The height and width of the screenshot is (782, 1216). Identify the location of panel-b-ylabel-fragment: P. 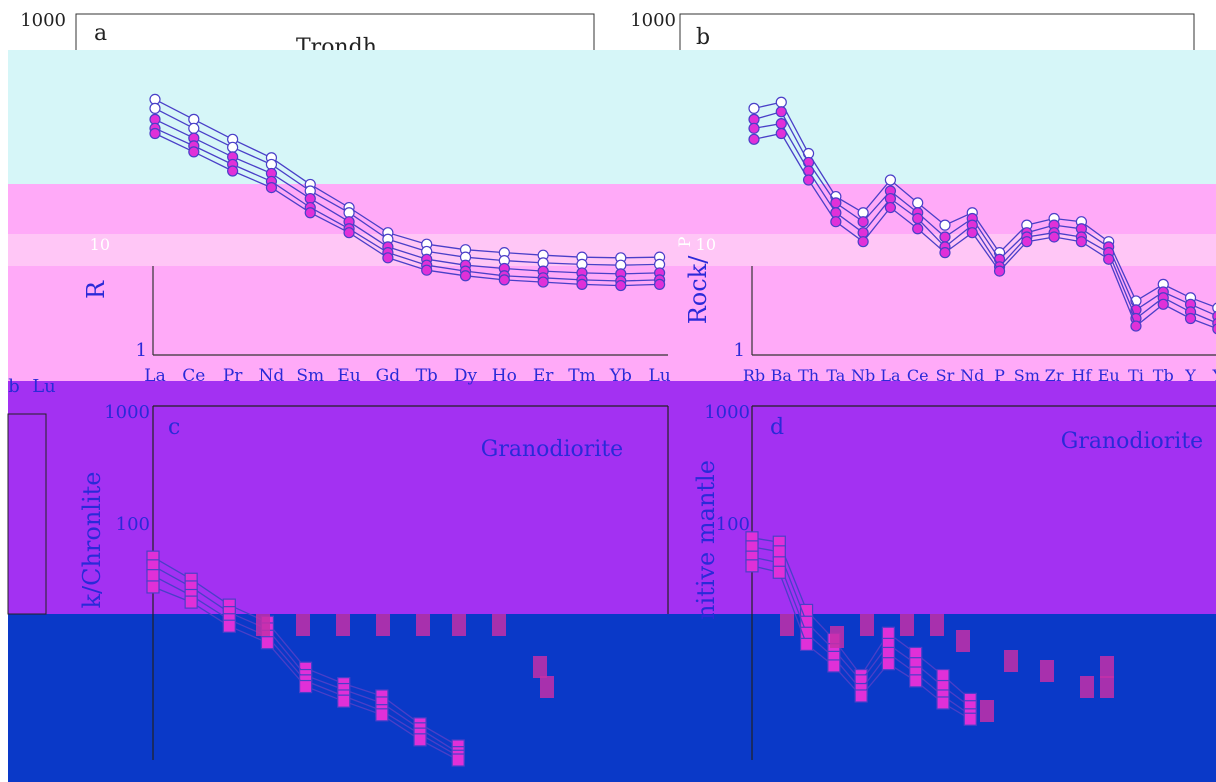
(684, 241).